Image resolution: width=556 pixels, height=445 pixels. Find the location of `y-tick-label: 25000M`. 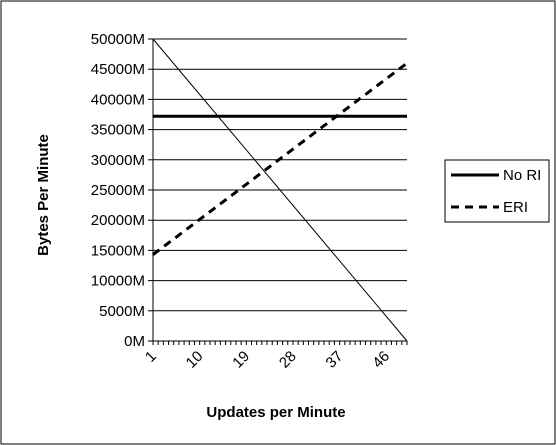

y-tick-label: 25000M is located at coordinates (118, 190).